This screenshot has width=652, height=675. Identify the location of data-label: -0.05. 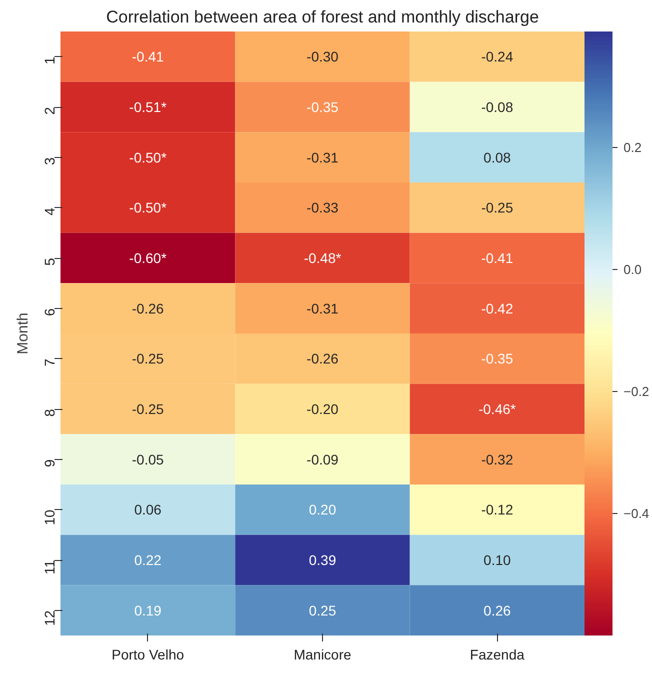
(148, 459).